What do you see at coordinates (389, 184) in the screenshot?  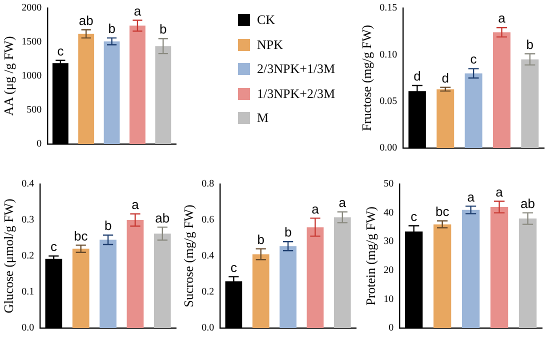 I see `y-tick-label: 50` at bounding box center [389, 184].